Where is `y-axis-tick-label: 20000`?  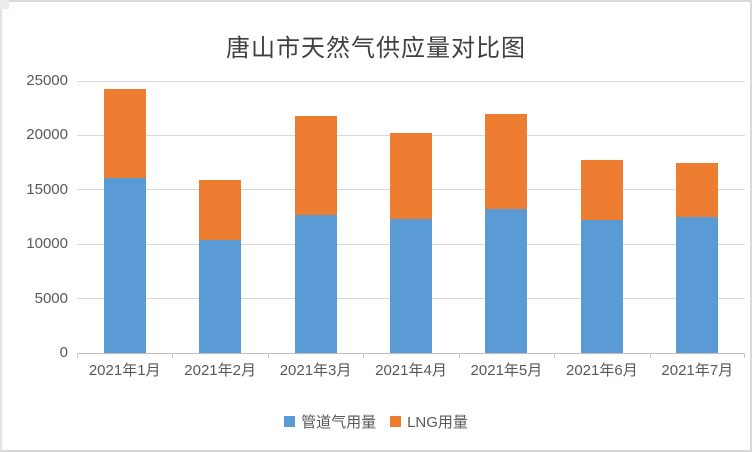
y-axis-tick-label: 20000 is located at coordinates (47, 135).